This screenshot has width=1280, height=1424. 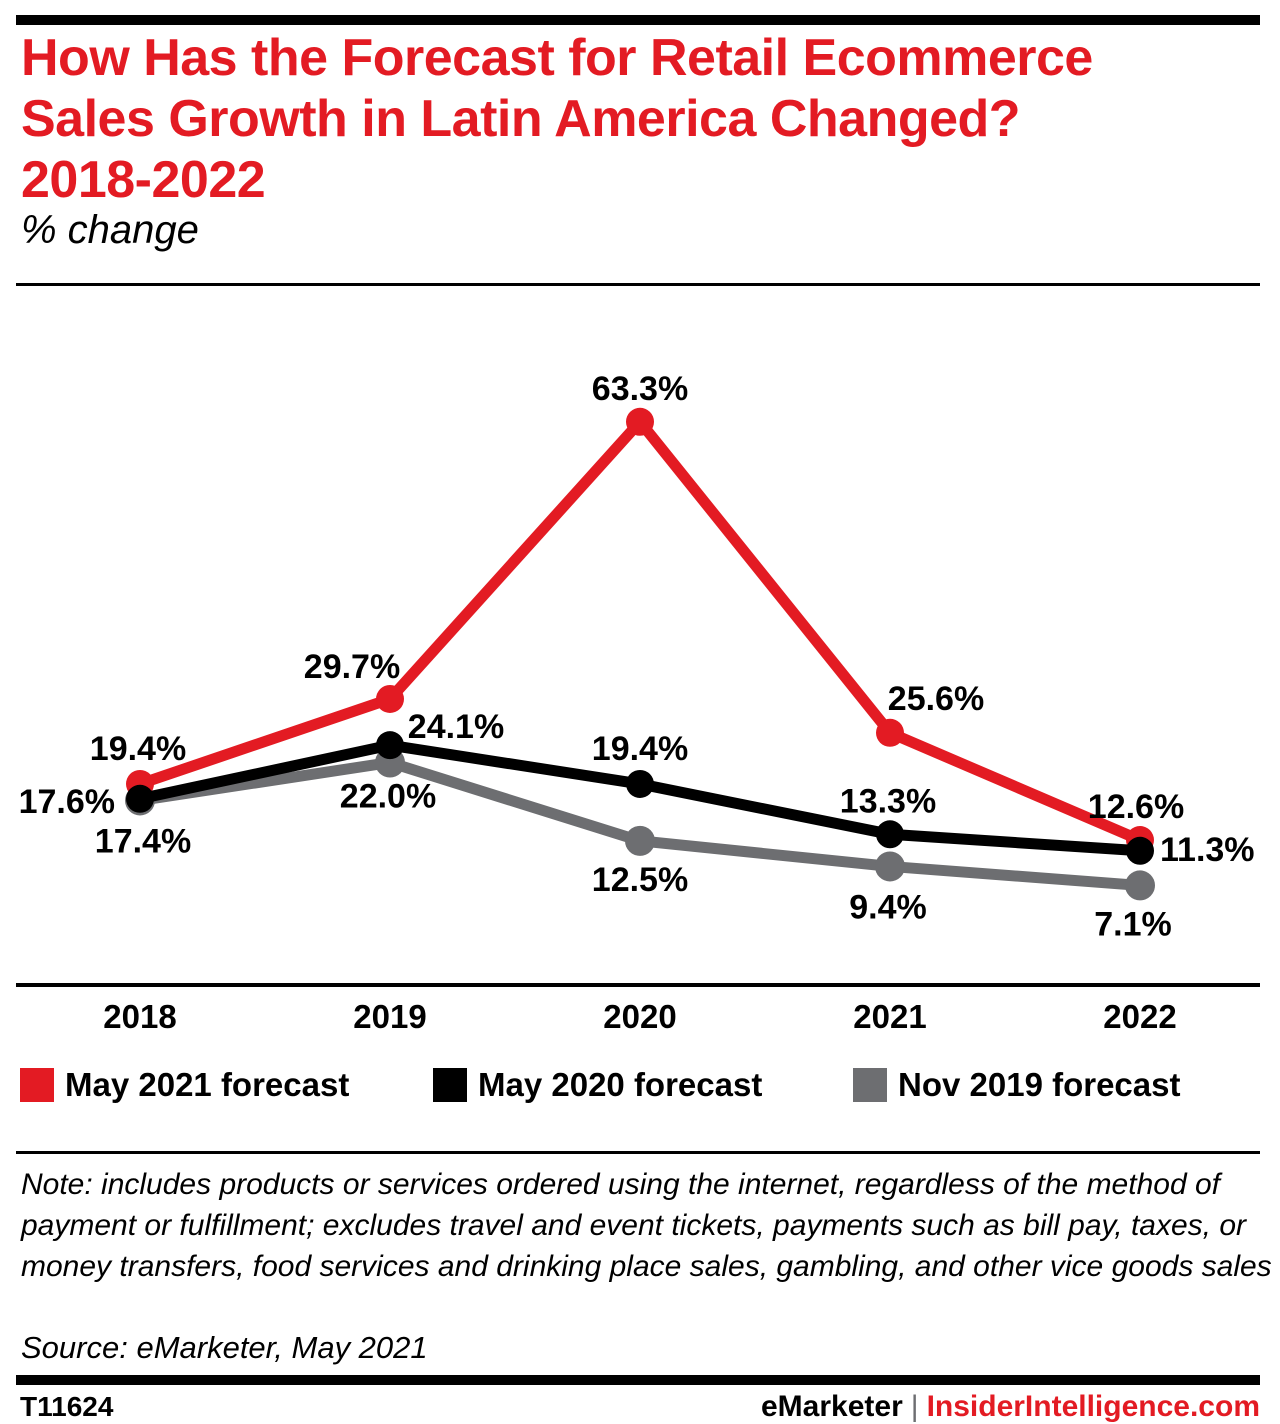 I want to click on data-label: 17.6%, so click(x=67, y=802).